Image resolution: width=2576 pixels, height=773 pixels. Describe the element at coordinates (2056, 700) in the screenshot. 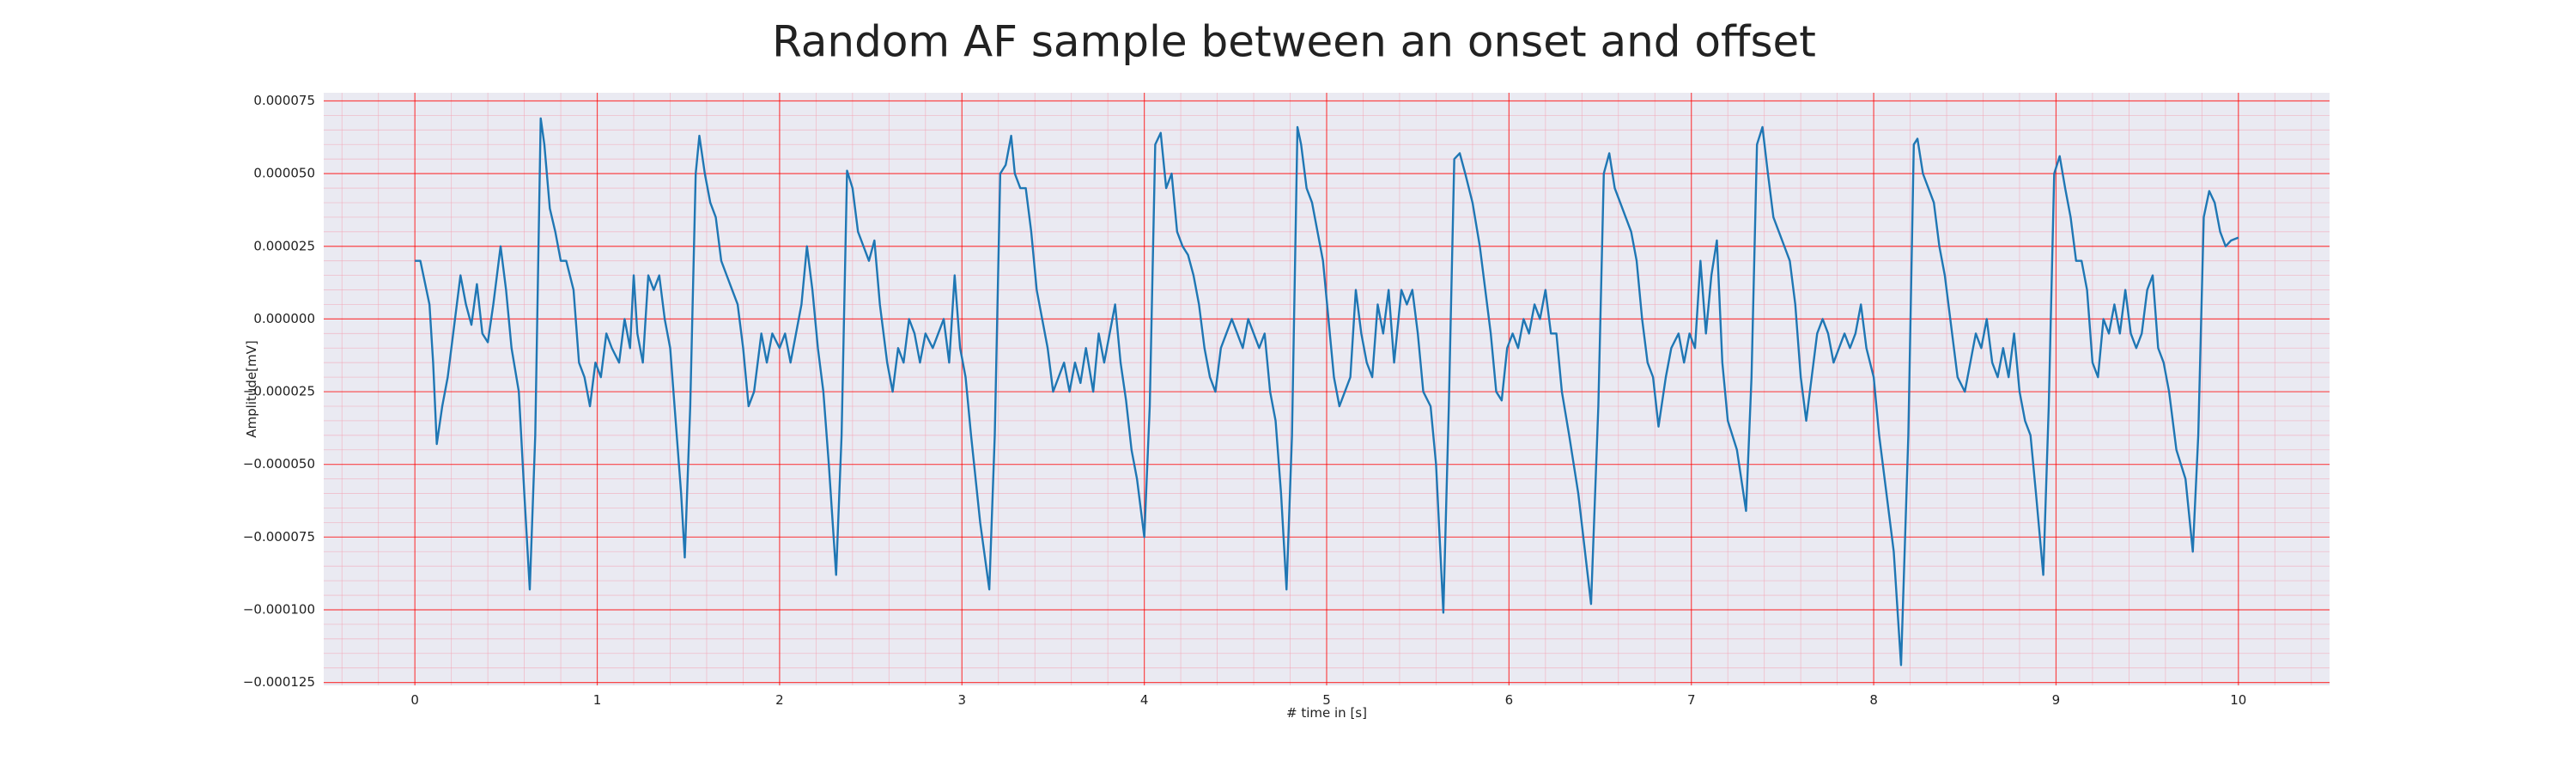

I see `x-tick-label: 9` at that location.